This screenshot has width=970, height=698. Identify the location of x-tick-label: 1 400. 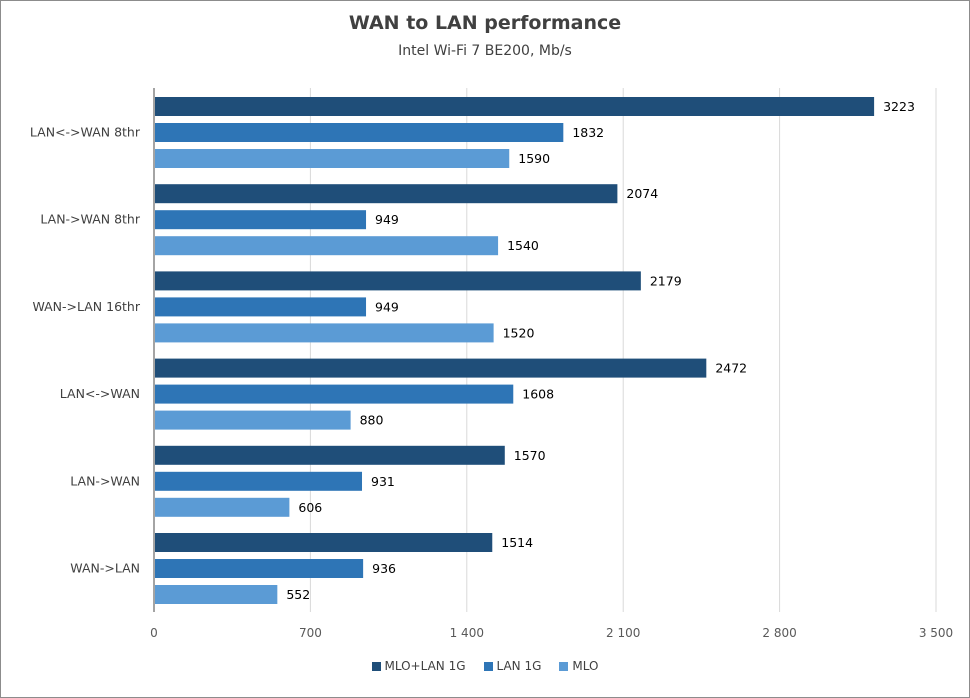
(467, 633).